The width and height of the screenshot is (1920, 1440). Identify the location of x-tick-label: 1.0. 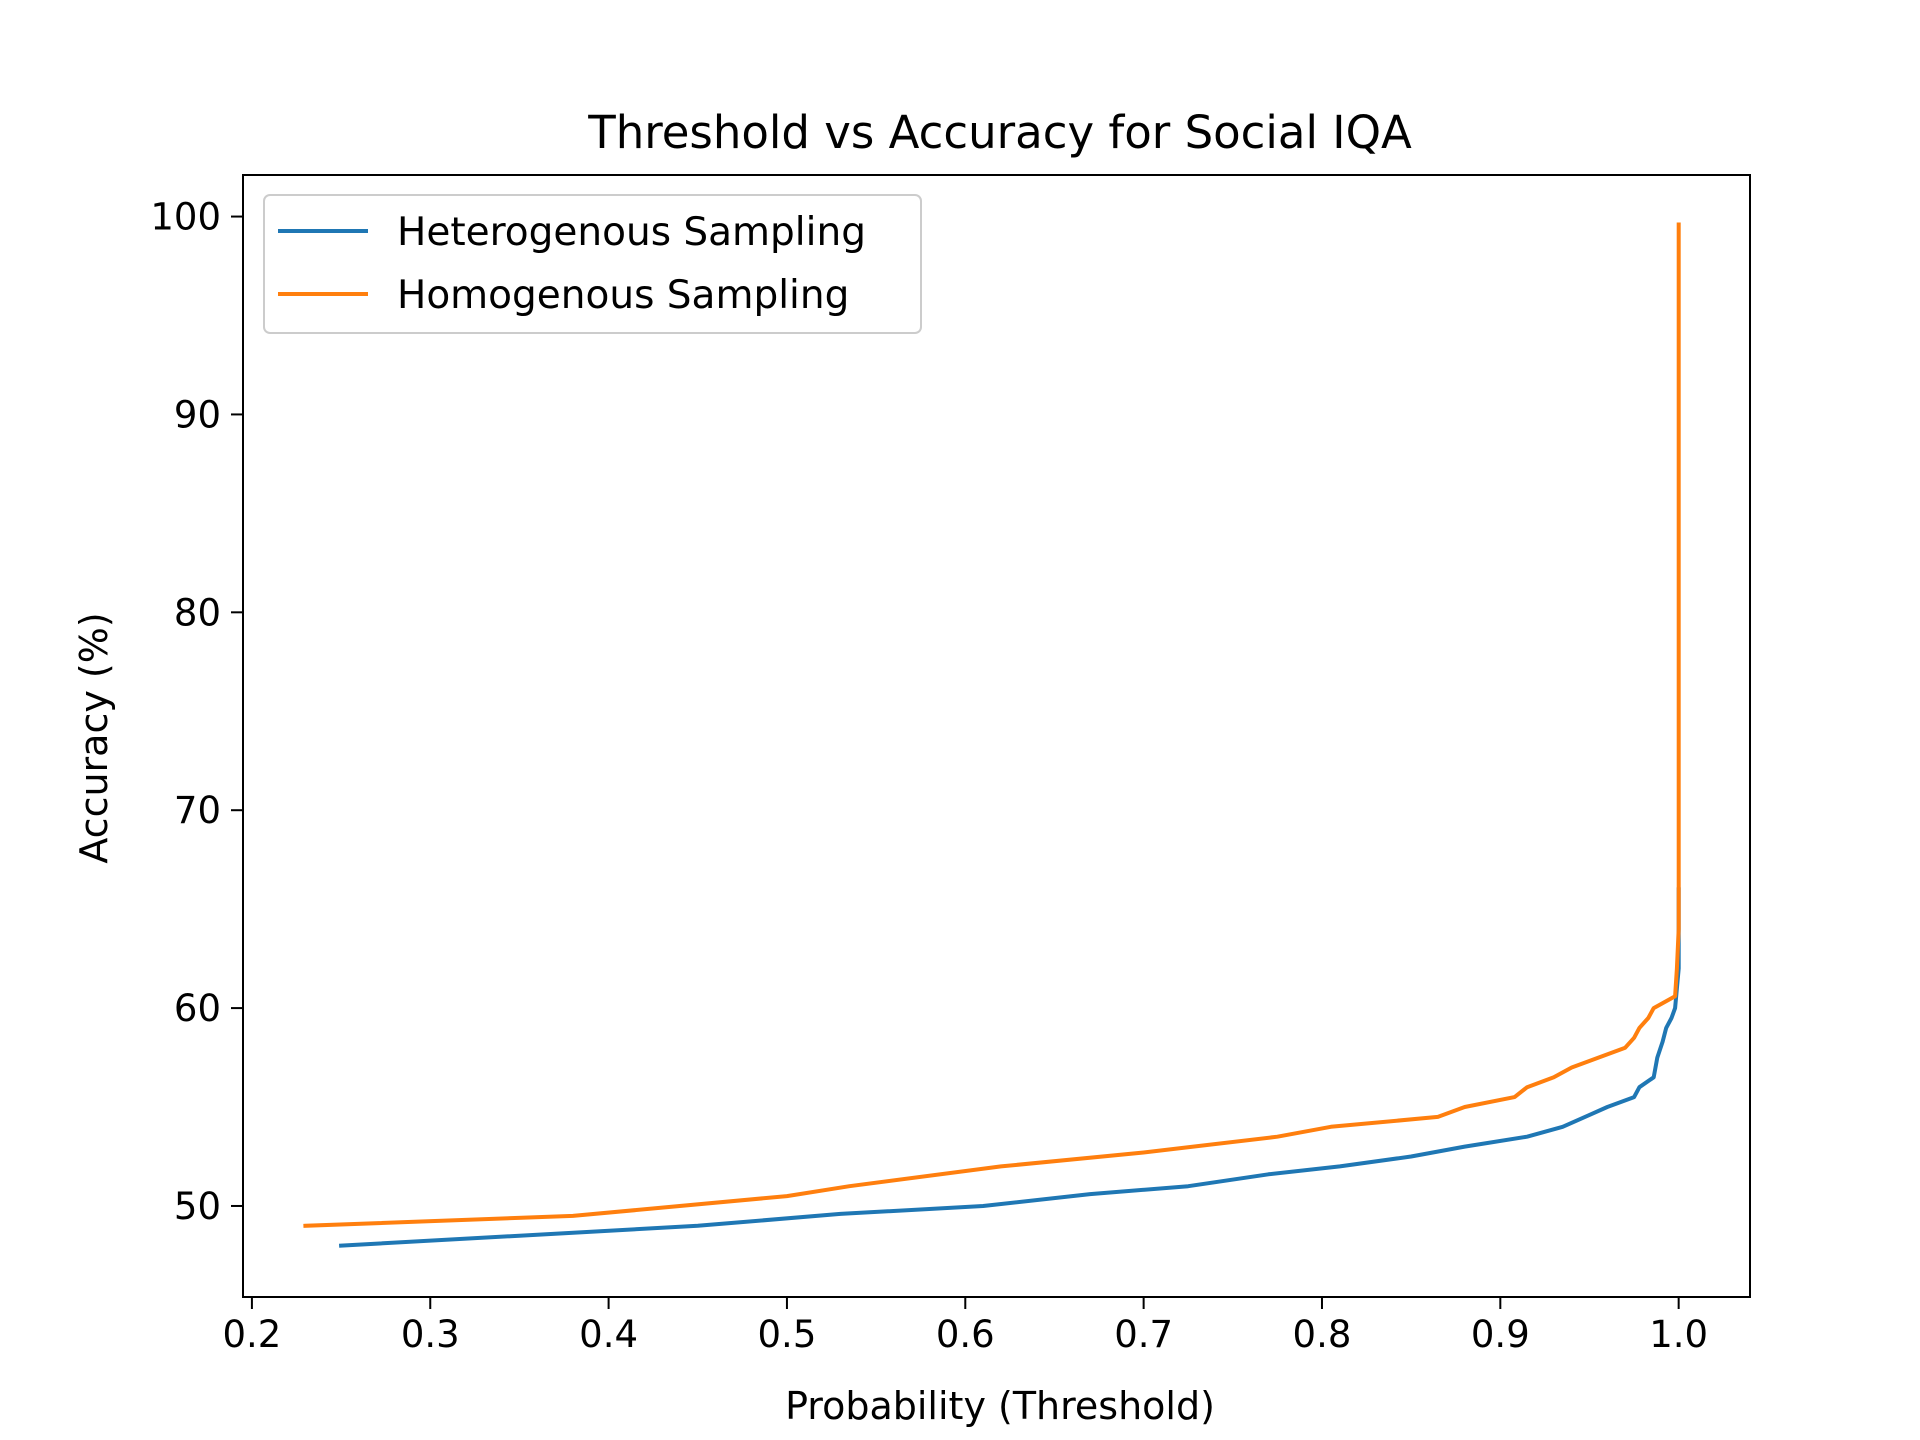
(1678, 1334).